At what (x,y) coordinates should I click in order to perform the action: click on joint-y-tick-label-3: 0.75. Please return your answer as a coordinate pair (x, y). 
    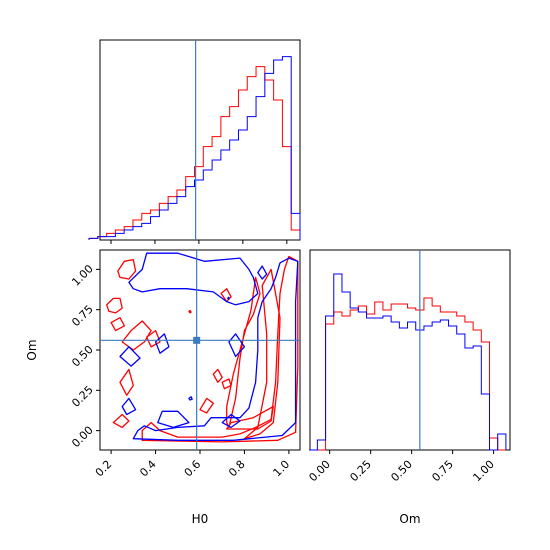
    Looking at the image, I should click on (82, 316).